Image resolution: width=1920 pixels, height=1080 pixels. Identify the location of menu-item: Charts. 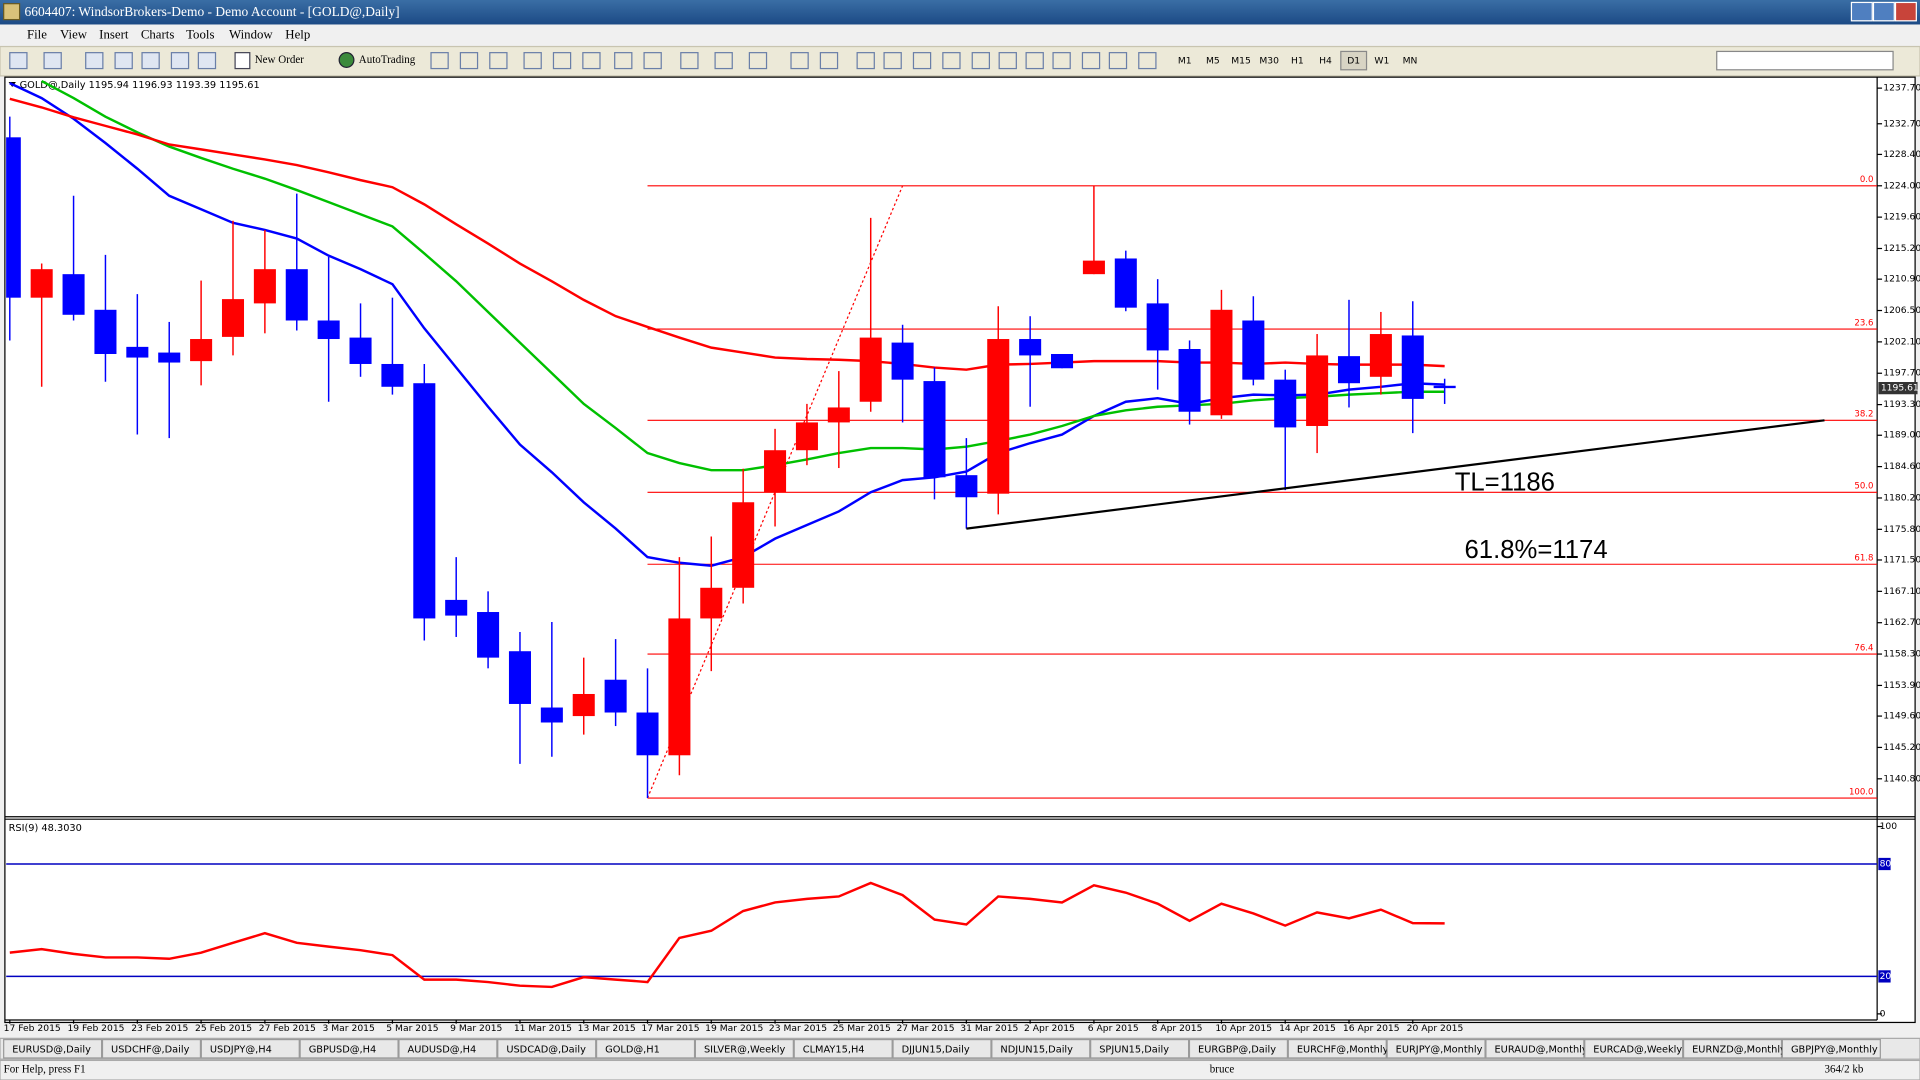
(158, 34).